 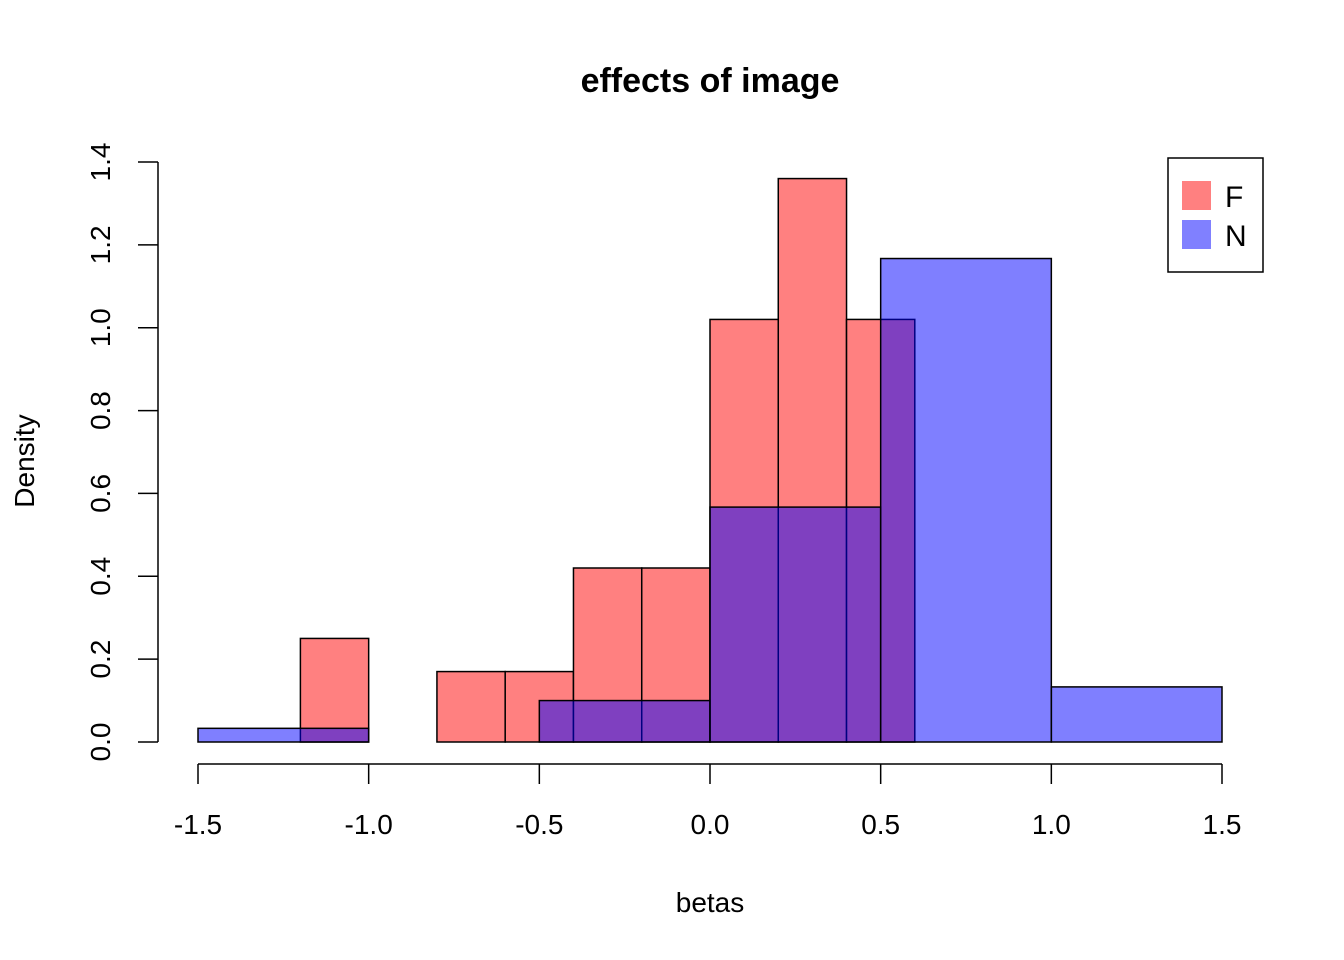 I want to click on y-tick-label: 0.8, so click(x=100, y=410).